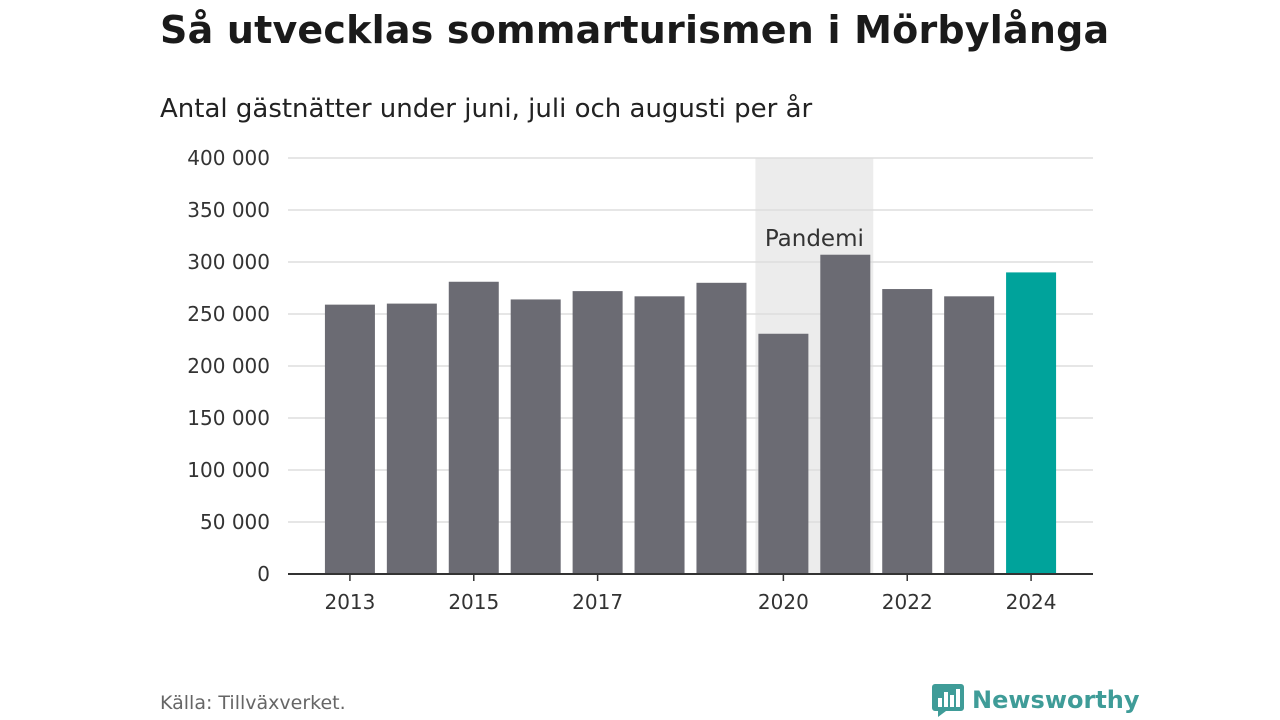 The width and height of the screenshot is (1280, 720). Describe the element at coordinates (597, 432) in the screenshot. I see `bar-2017` at that location.